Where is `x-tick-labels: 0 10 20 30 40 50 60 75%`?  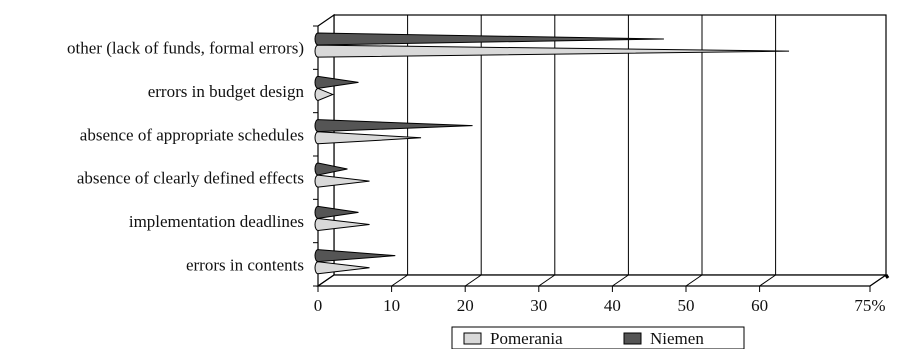
x-tick-labels: 0 10 20 30 40 50 60 75% is located at coordinates (600, 305).